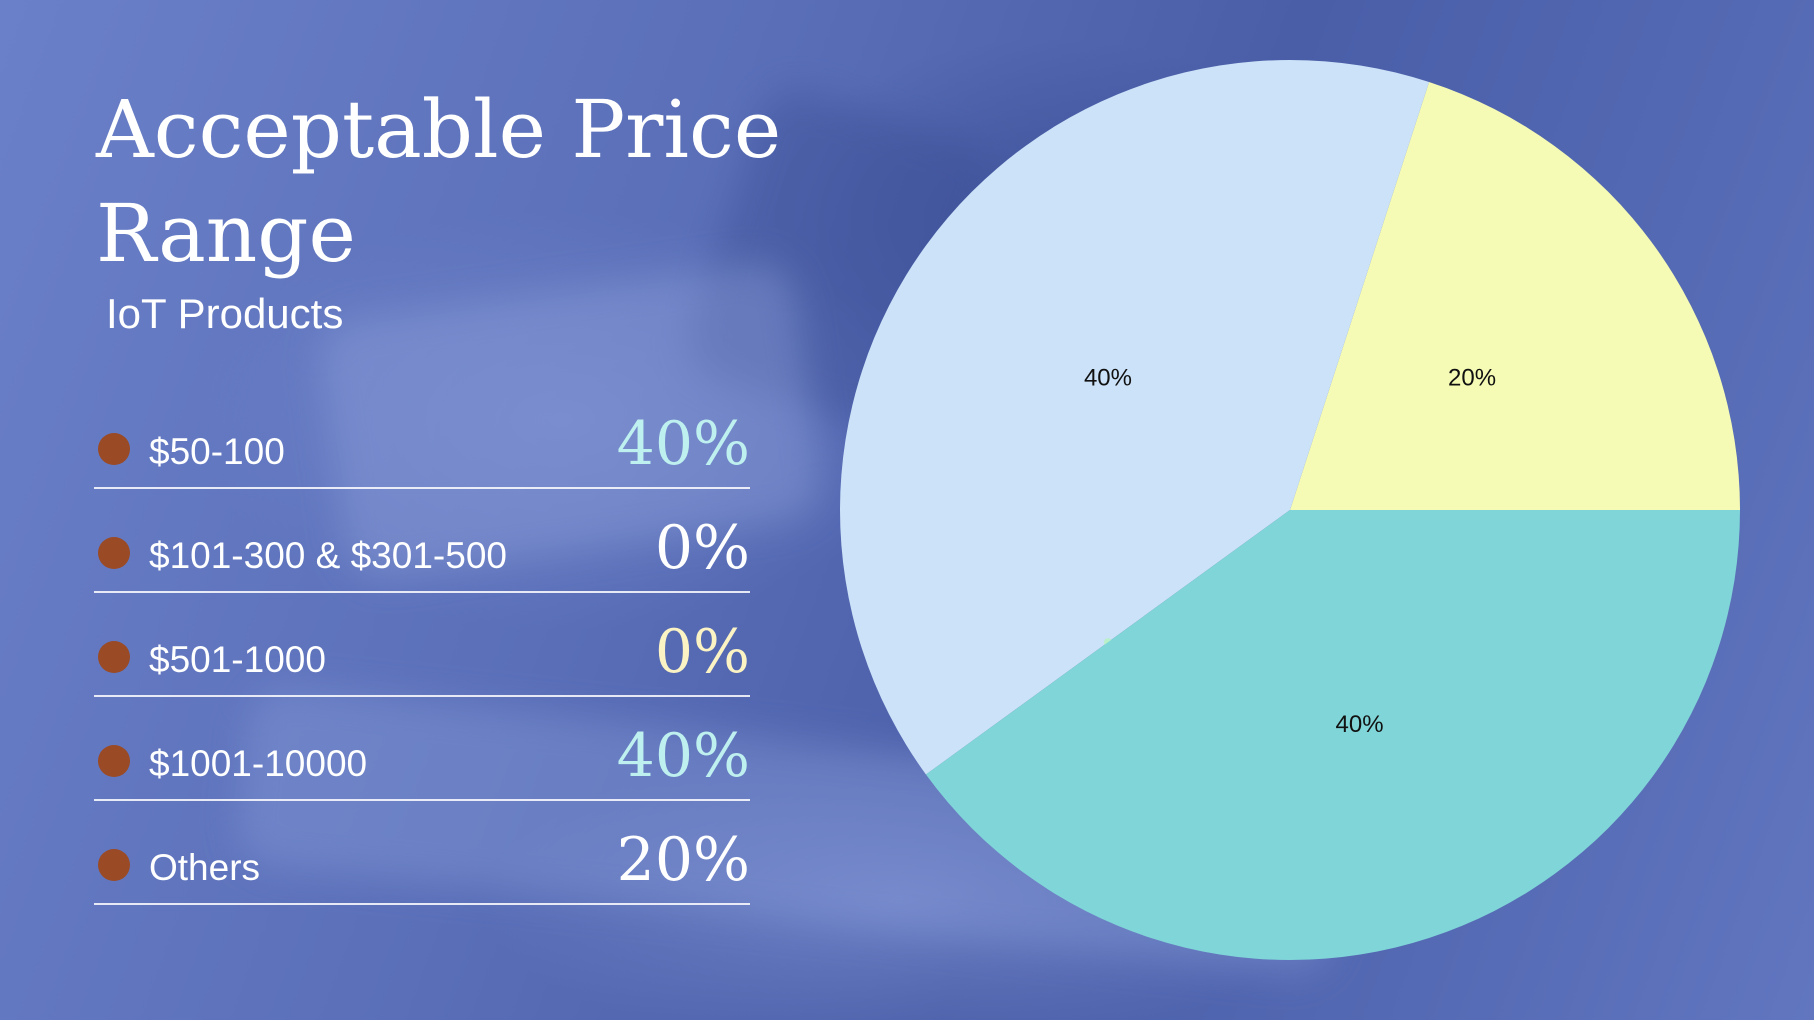 The image size is (1814, 1020). Describe the element at coordinates (422, 436) in the screenshot. I see `legend-row: $50-100 40%` at that location.